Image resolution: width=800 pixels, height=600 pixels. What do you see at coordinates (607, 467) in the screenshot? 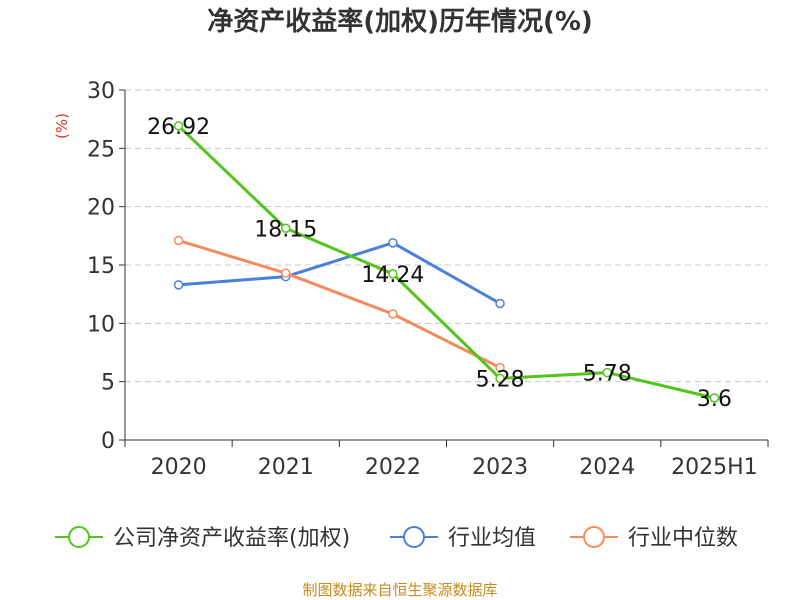
I see `x-tick-label: 2024` at bounding box center [607, 467].